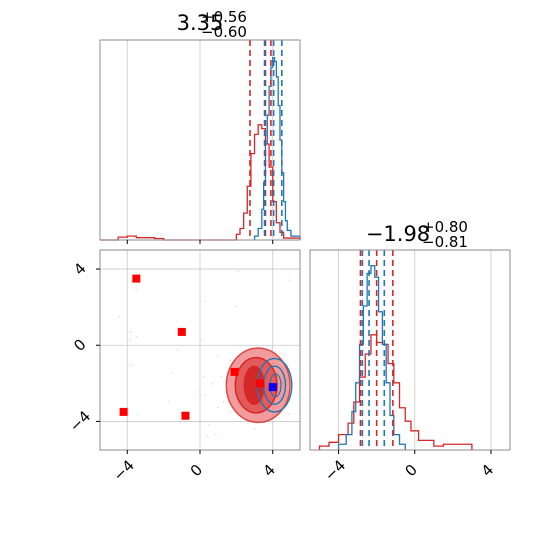 Image resolution: width=550 pixels, height=550 pixels. Describe the element at coordinates (224, 32) in the screenshot. I see `title-minus-error: −0.60` at that location.